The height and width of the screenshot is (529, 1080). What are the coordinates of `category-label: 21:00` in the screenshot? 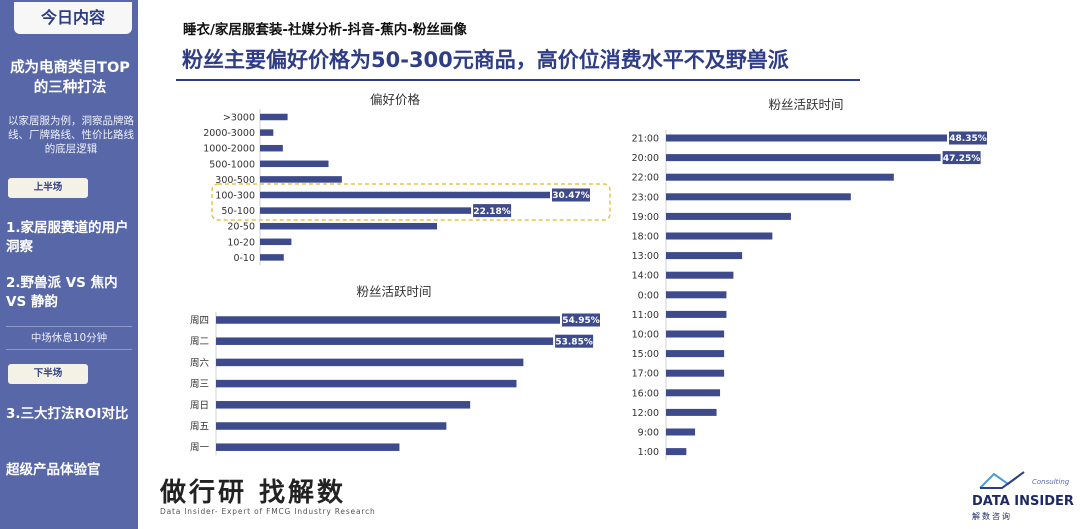 It's located at (645, 139).